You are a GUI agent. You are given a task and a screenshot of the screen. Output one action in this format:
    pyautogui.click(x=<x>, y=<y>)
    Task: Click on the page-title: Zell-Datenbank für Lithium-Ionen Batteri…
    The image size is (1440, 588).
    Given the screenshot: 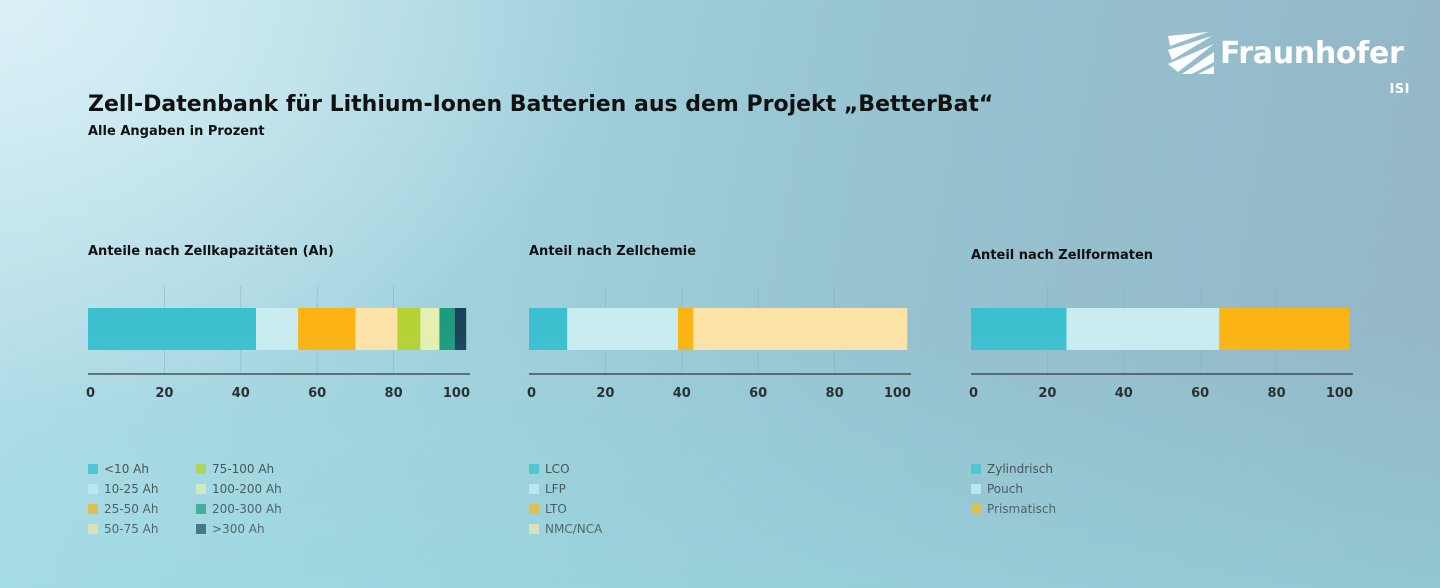 What is the action you would take?
    pyautogui.click(x=541, y=104)
    